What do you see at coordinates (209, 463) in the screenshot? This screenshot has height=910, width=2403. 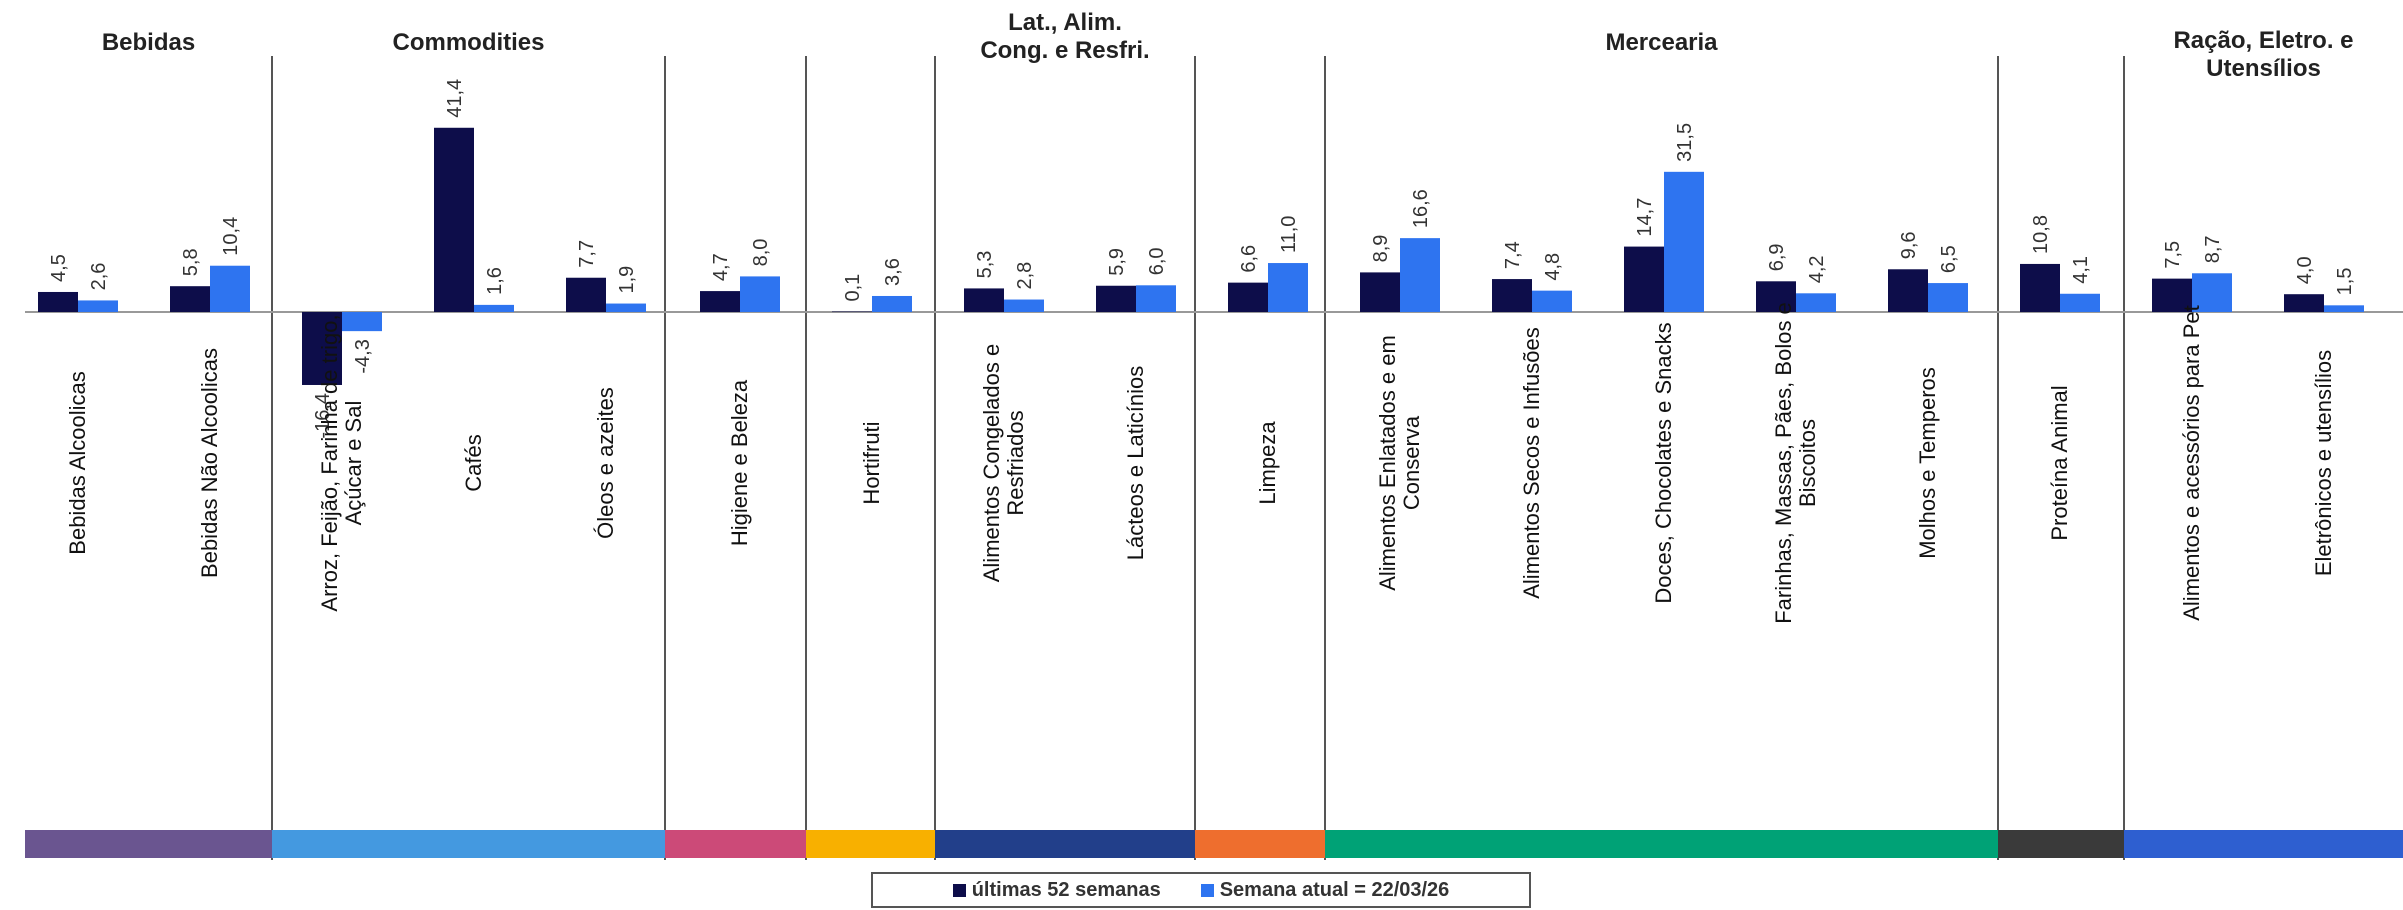 I see `category-label-1: Bebidas Não Alcoolicas` at bounding box center [209, 463].